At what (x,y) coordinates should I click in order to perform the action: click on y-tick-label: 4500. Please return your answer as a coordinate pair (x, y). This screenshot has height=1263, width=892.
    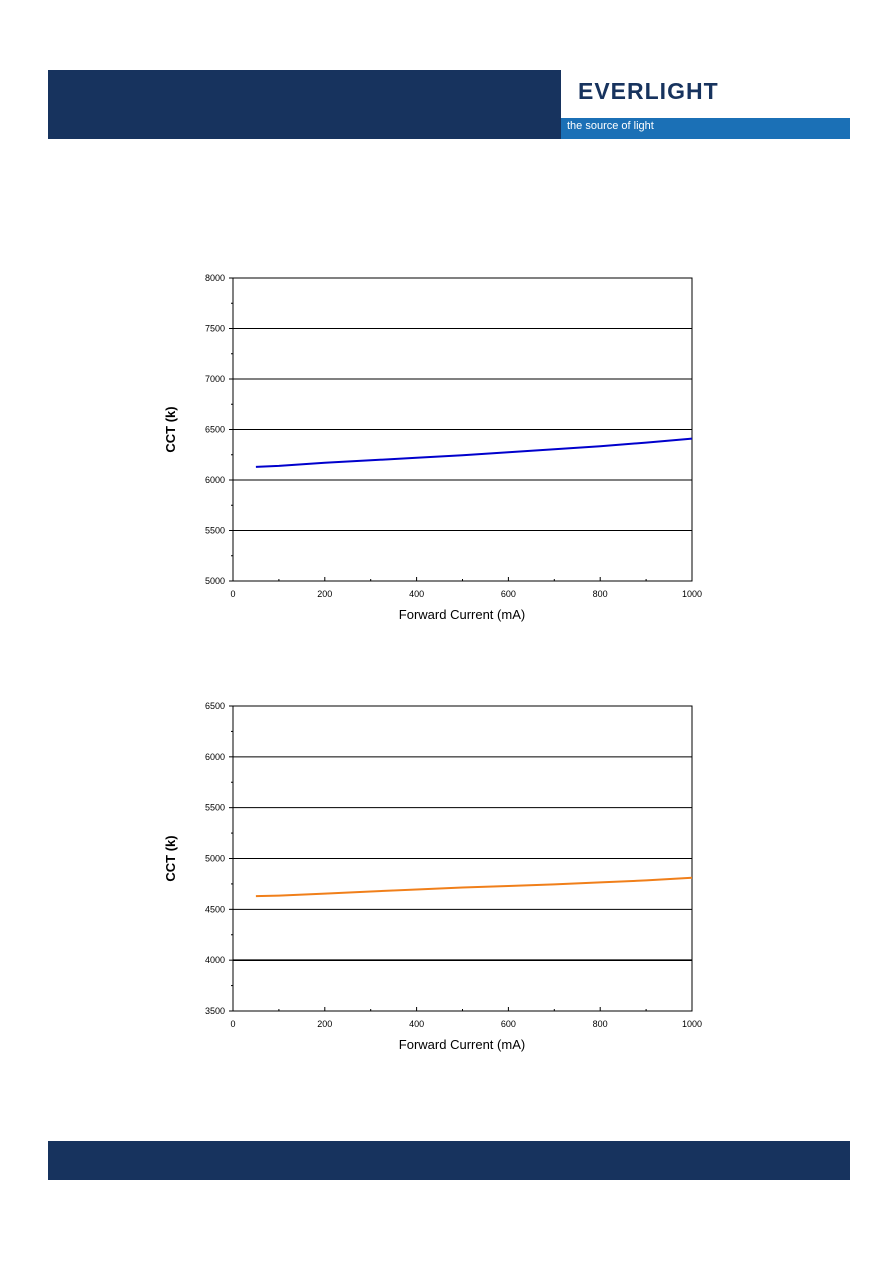
    Looking at the image, I should click on (215, 909).